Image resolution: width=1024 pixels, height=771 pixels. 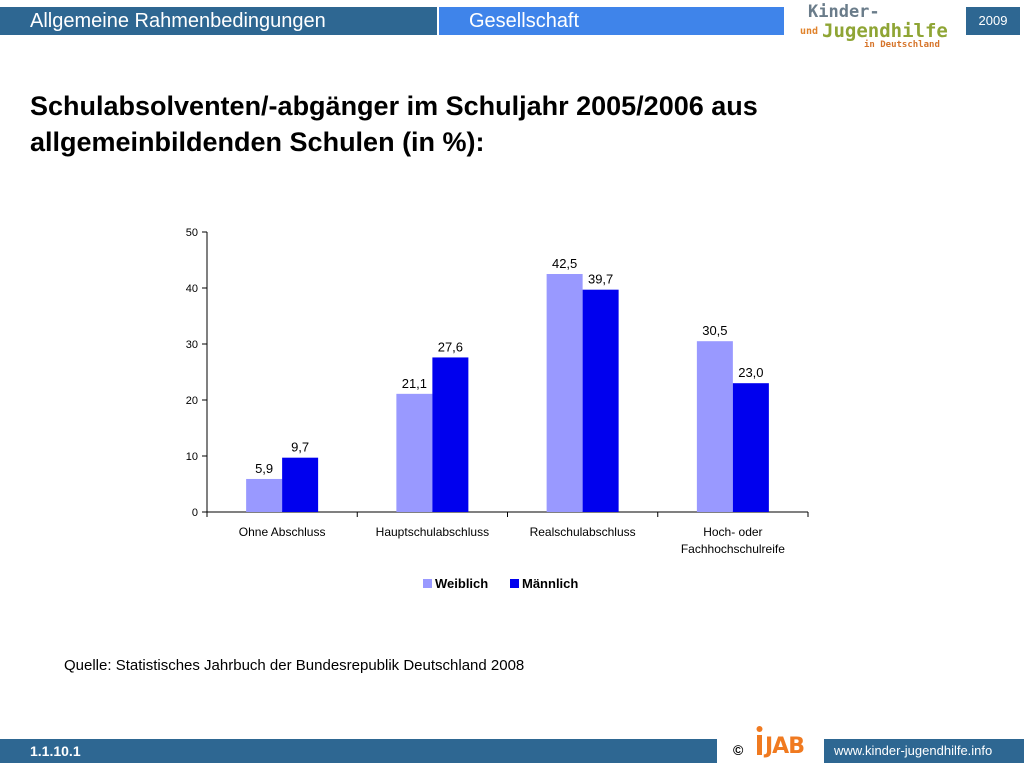 What do you see at coordinates (714, 330) in the screenshot?
I see `data-label: 30,5` at bounding box center [714, 330].